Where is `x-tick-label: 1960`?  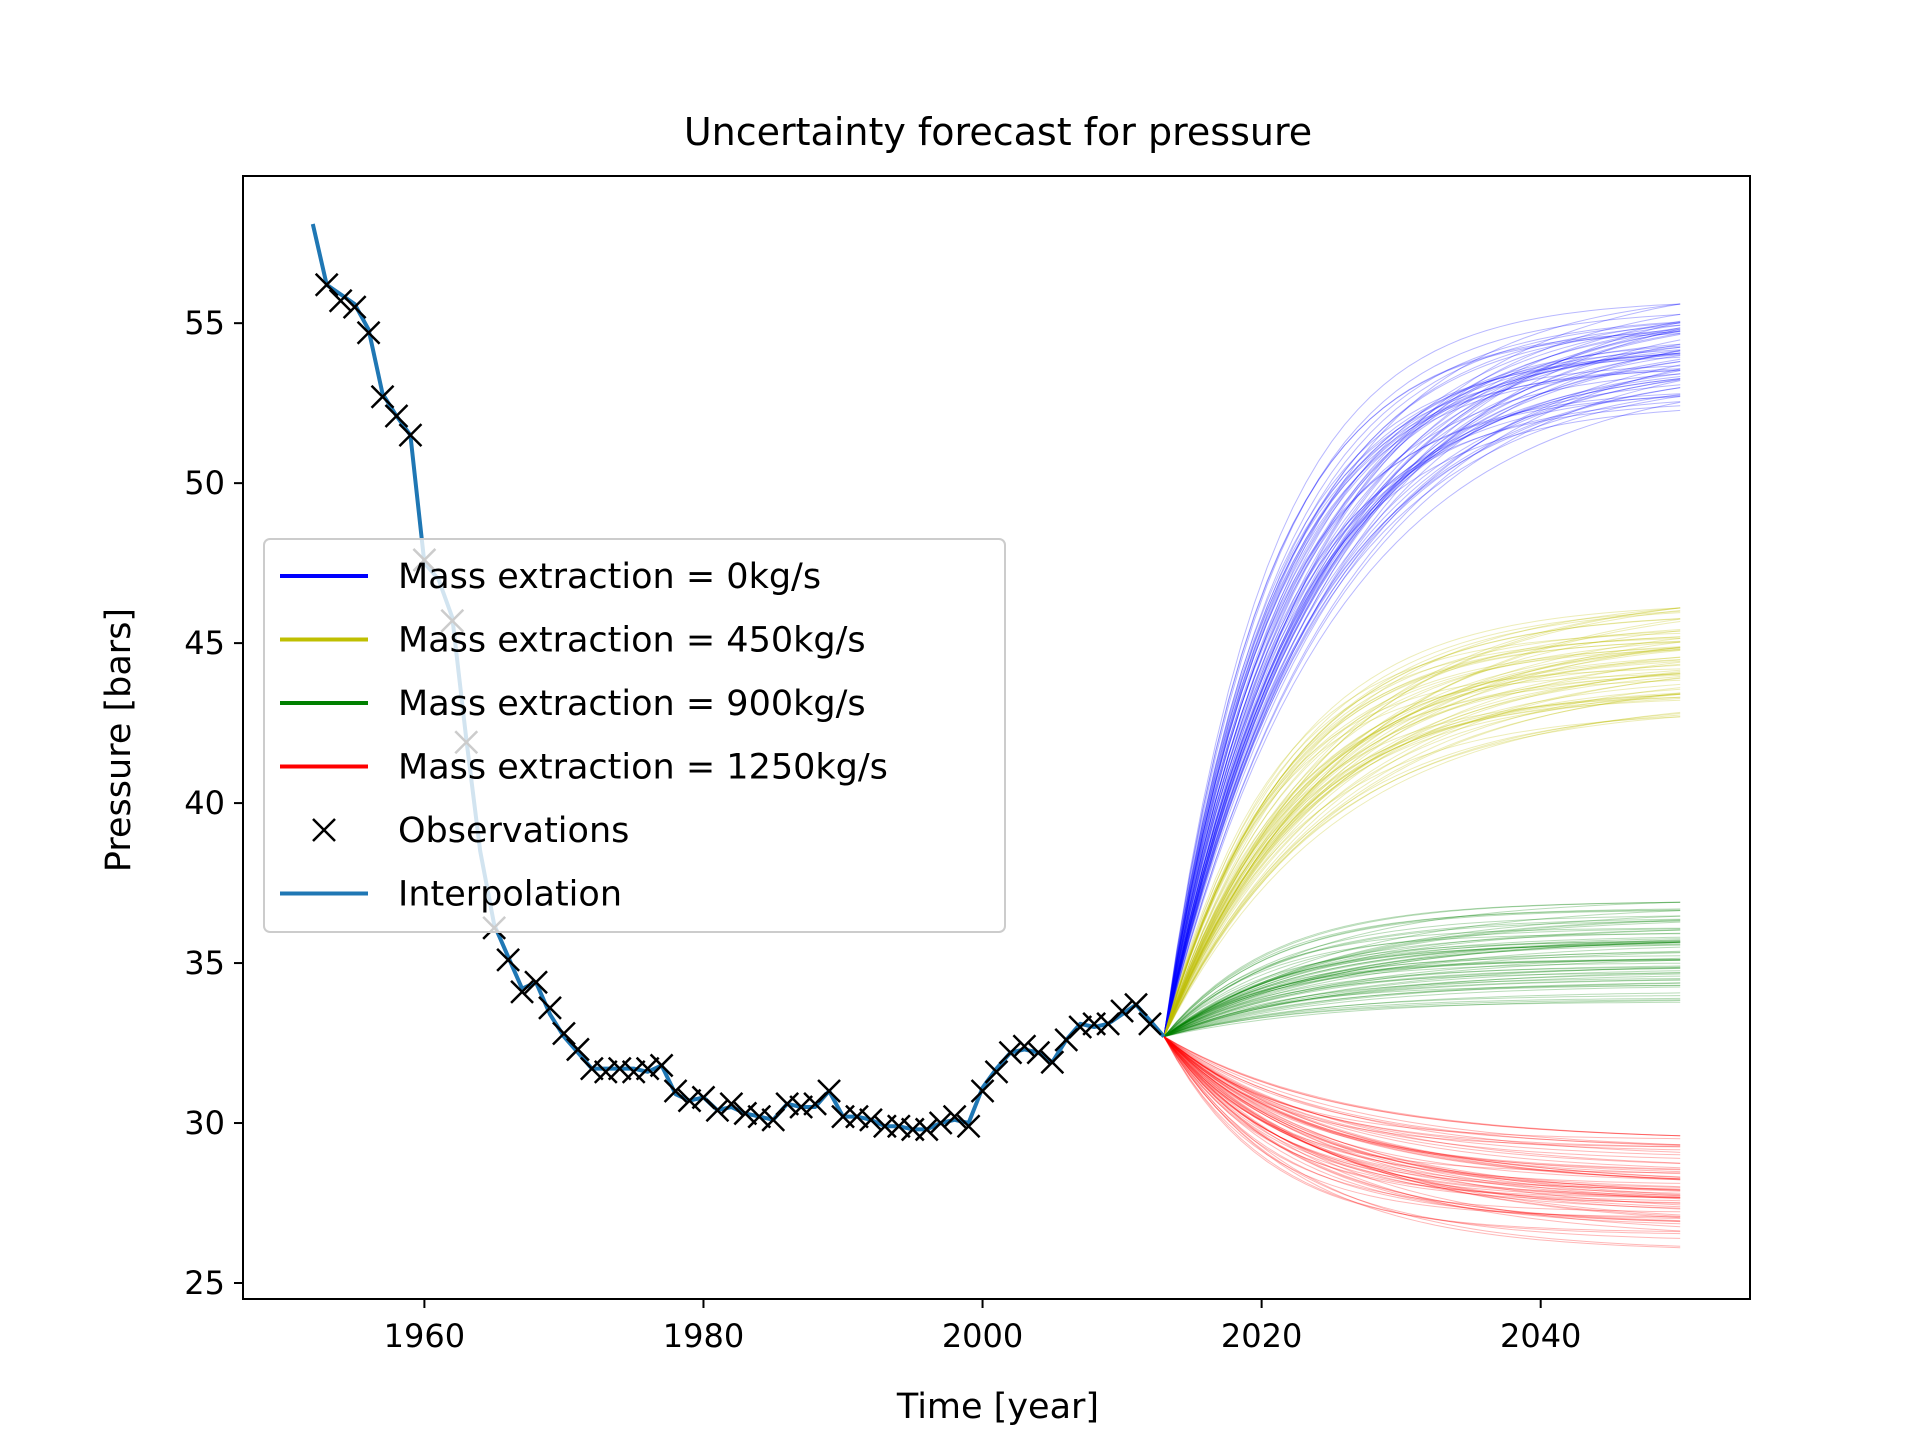
x-tick-label: 1960 is located at coordinates (424, 1336).